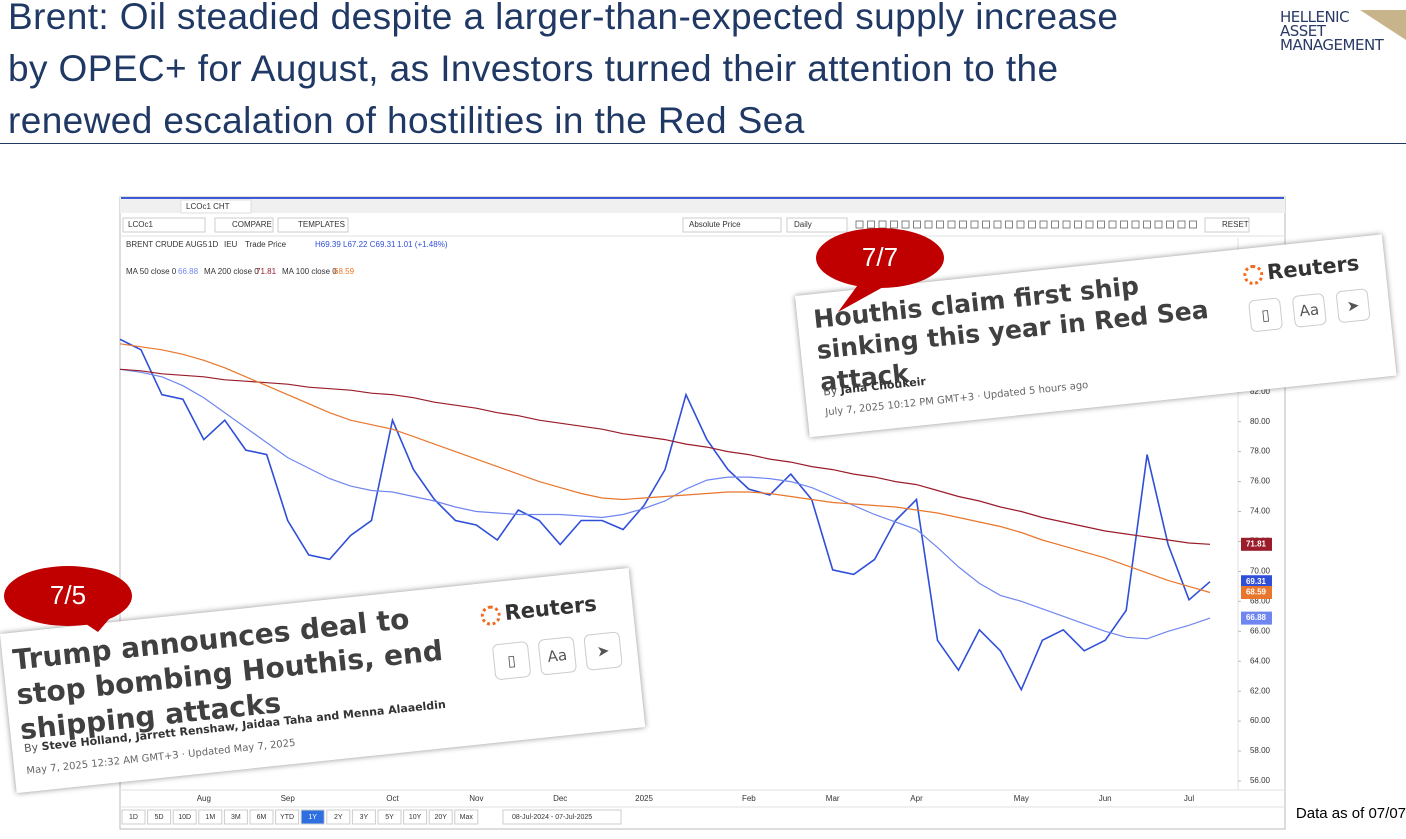 The width and height of the screenshot is (1406, 839). What do you see at coordinates (355, 244) in the screenshot?
I see `quote-ohlc: H69.39 L67.22 C69.31` at bounding box center [355, 244].